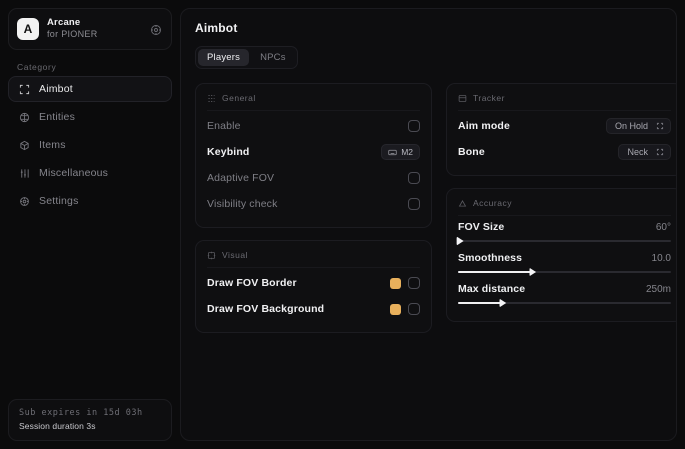 The height and width of the screenshot is (449, 685). Describe the element at coordinates (90, 89) in the screenshot. I see `sidebar-item-aimbot: Aimbot` at that location.